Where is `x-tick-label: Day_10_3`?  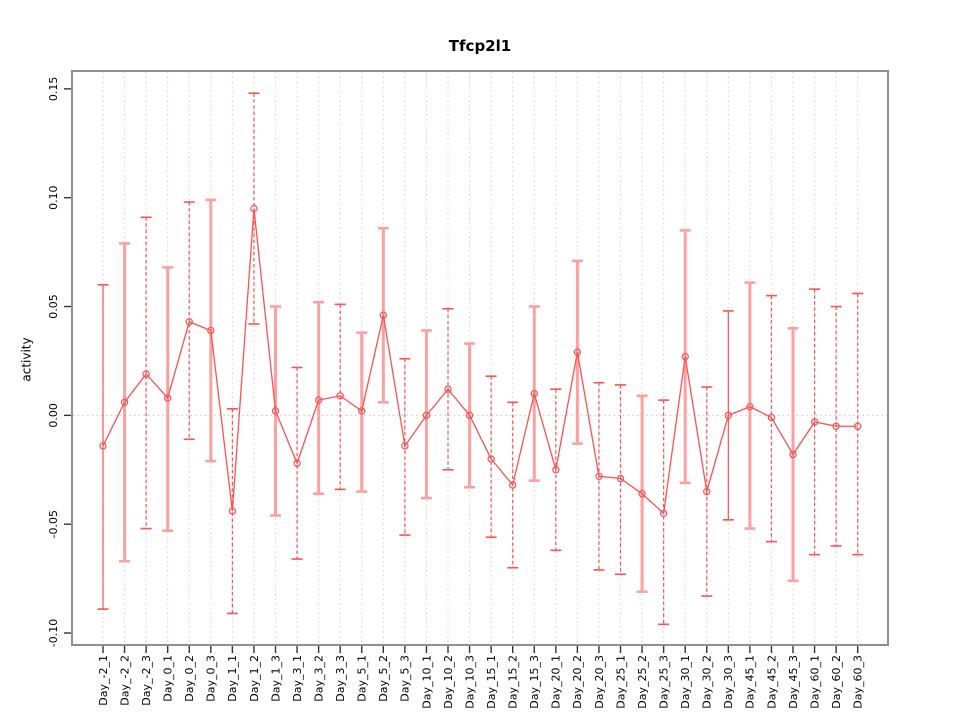 x-tick-label: Day_10_3 is located at coordinates (469, 682).